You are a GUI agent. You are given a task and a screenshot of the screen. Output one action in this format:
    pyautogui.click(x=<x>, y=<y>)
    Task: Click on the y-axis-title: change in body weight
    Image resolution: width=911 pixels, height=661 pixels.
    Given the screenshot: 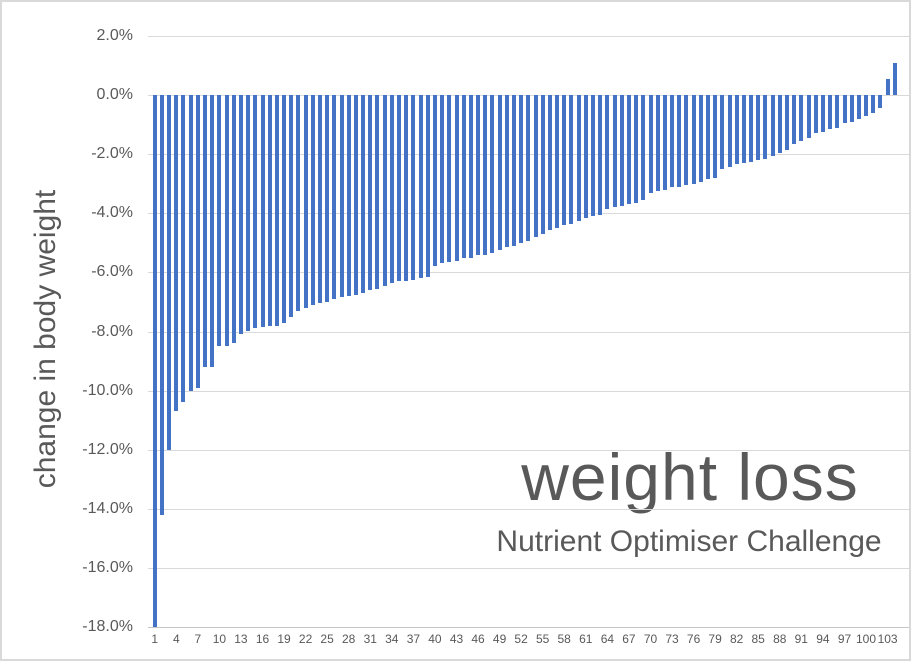 What is the action you would take?
    pyautogui.click(x=45, y=339)
    